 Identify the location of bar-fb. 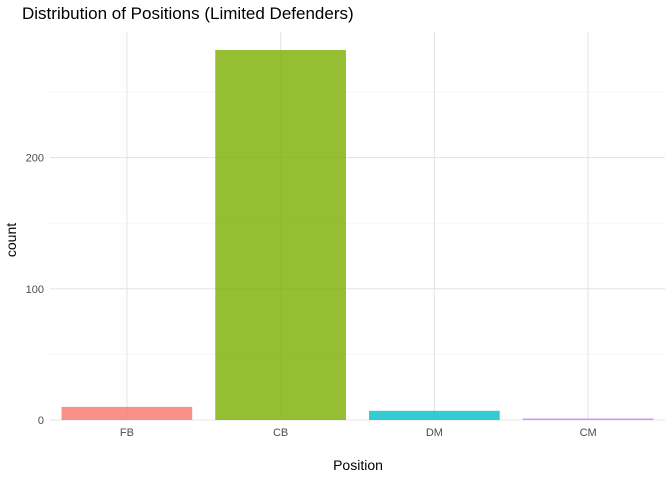
(127, 413).